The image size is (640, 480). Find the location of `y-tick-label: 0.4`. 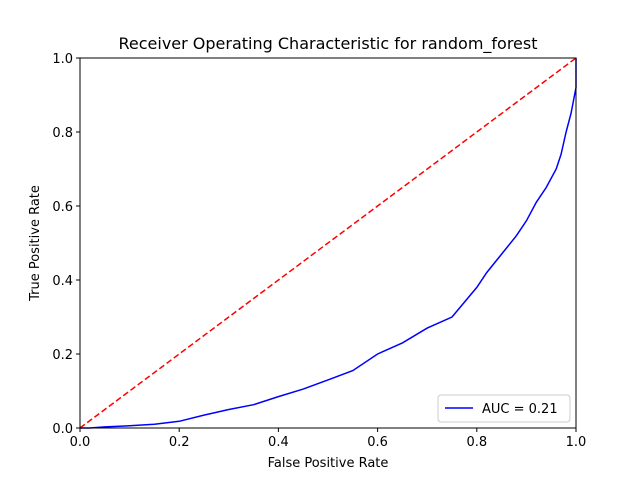

y-tick-label: 0.4 is located at coordinates (62, 281).